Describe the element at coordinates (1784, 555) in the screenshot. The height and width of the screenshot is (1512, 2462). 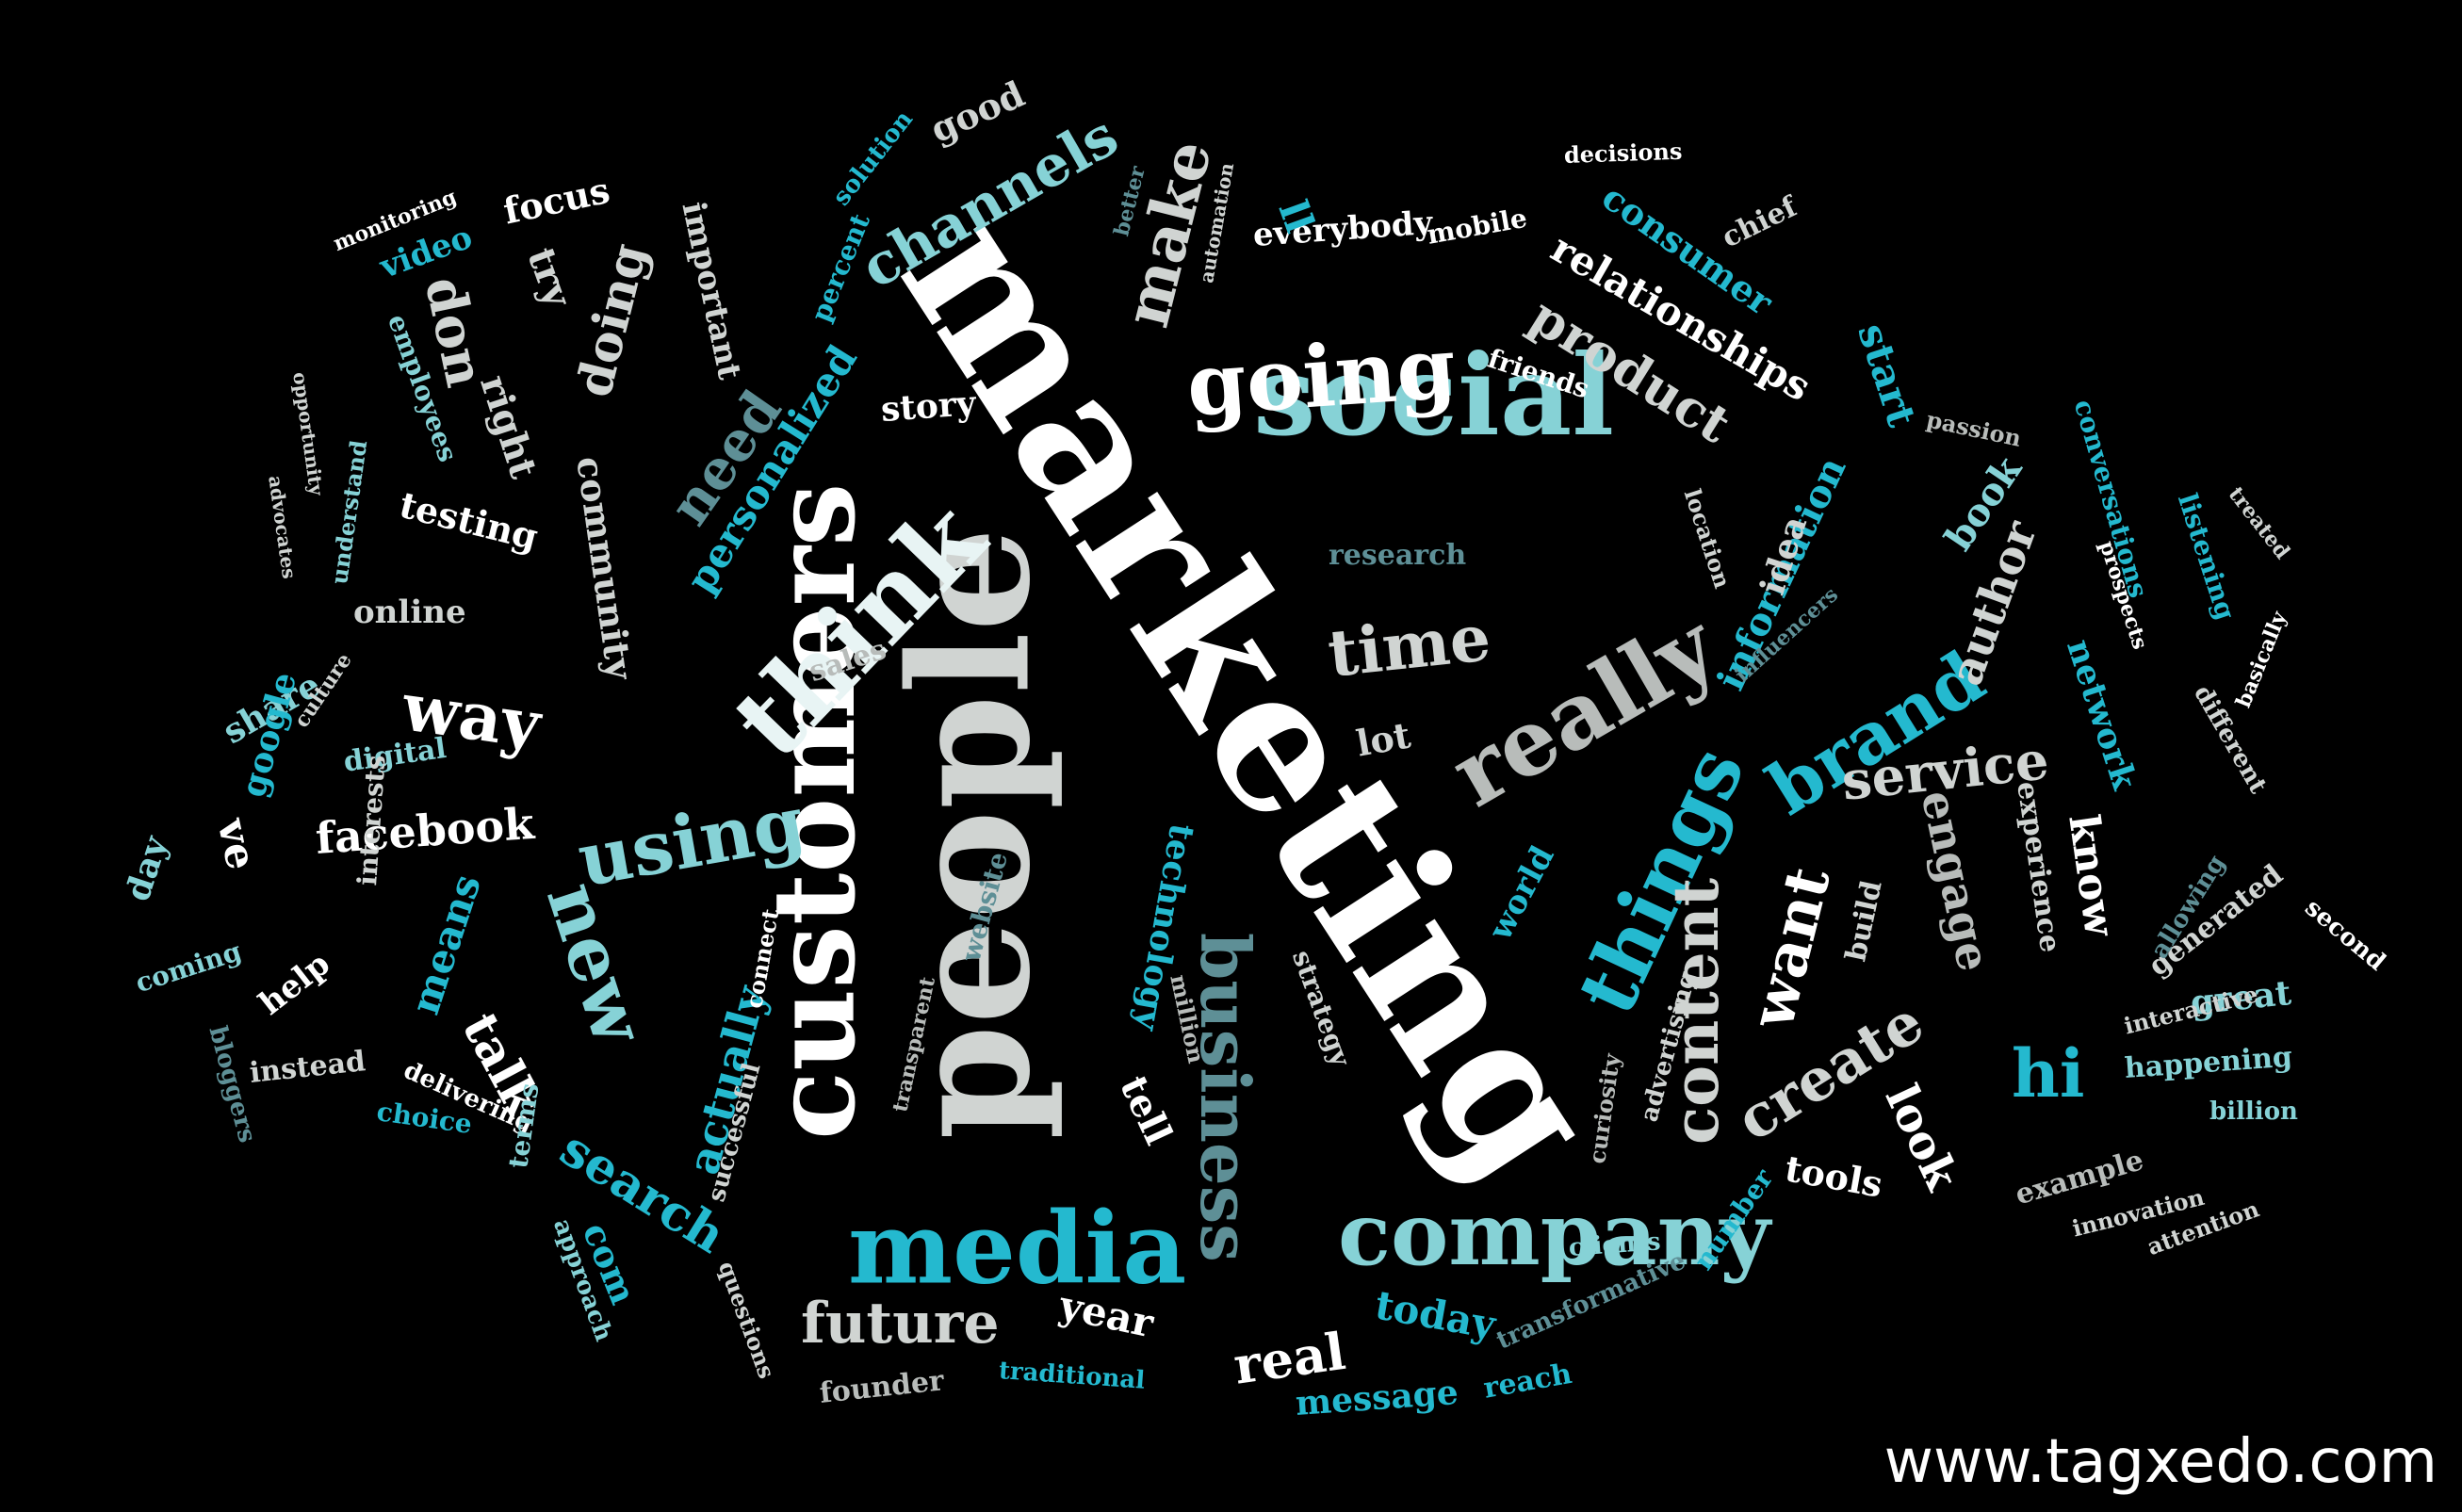
I see `cloud-word-idea: idea` at that location.